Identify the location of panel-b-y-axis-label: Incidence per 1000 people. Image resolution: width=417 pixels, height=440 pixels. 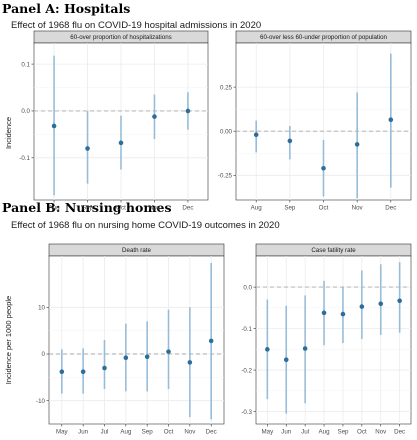
(8, 340).